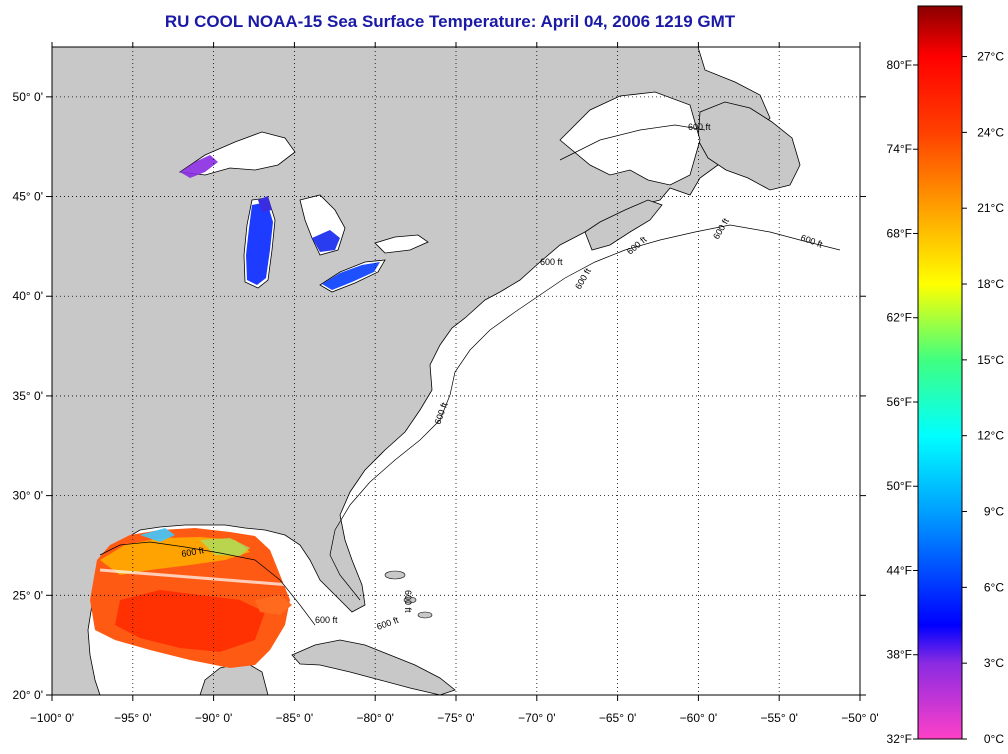  What do you see at coordinates (990, 284) in the screenshot?
I see `celsius-label: 18°C` at bounding box center [990, 284].